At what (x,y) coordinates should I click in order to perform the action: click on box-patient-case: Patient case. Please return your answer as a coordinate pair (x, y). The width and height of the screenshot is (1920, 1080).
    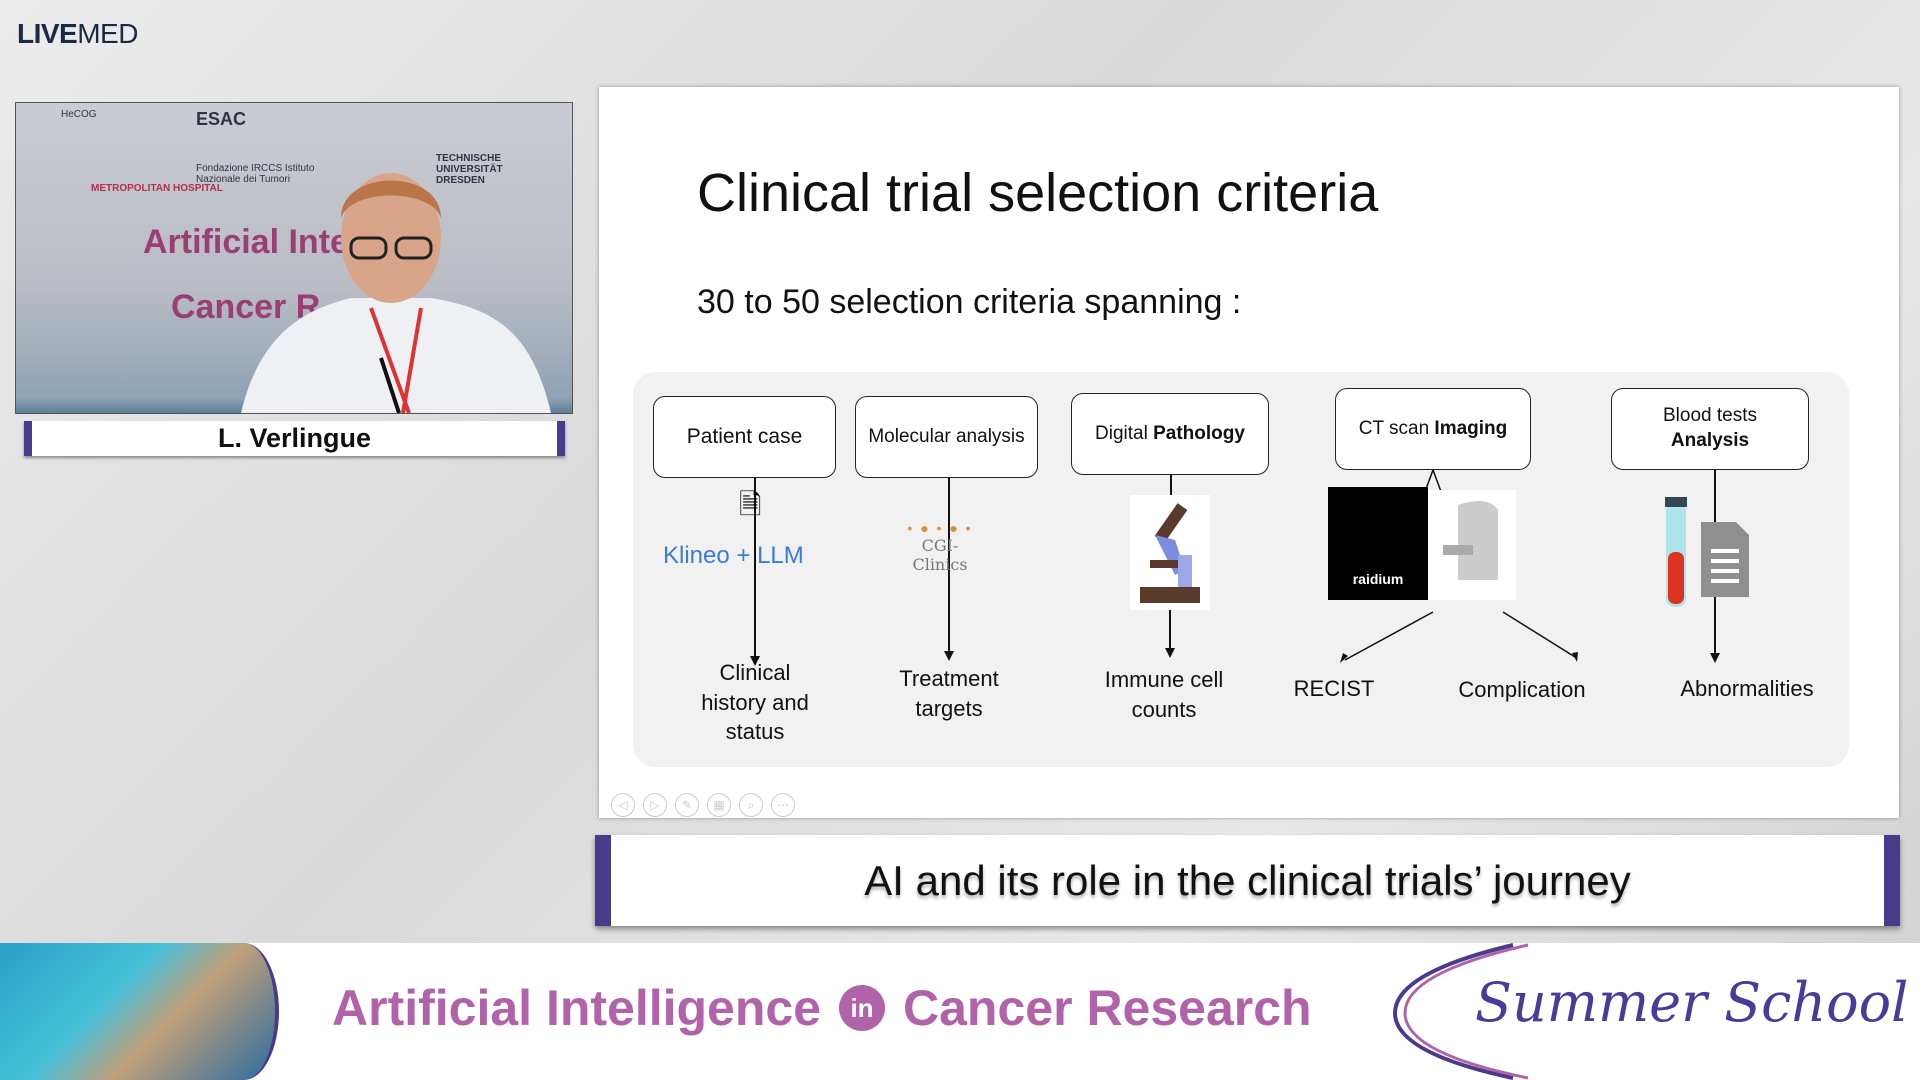
    Looking at the image, I should click on (744, 437).